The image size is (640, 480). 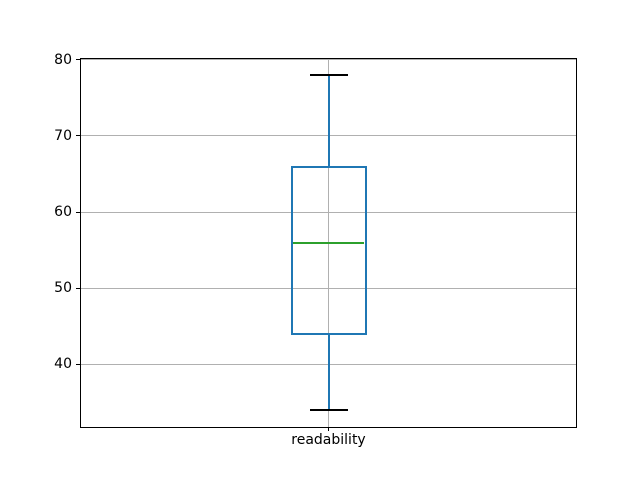 I want to click on y-tick-label: 60, so click(x=63, y=212).